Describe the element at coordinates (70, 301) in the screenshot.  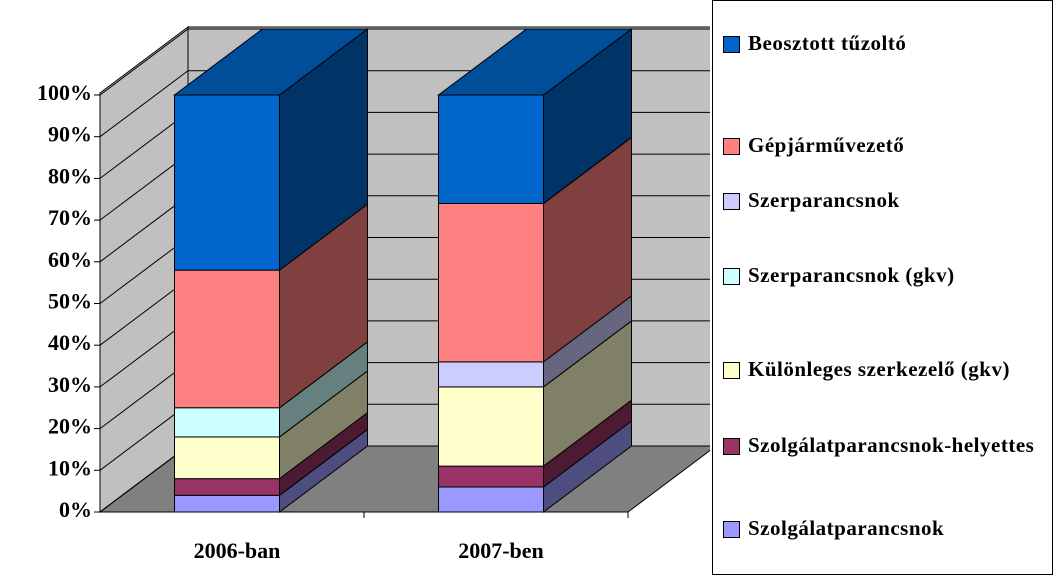
I see `y-tick-label: 50%` at that location.